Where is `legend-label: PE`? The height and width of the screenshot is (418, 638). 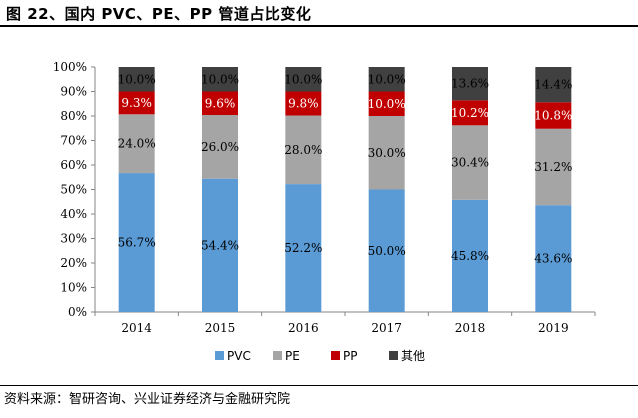
legend-label: PE is located at coordinates (292, 356).